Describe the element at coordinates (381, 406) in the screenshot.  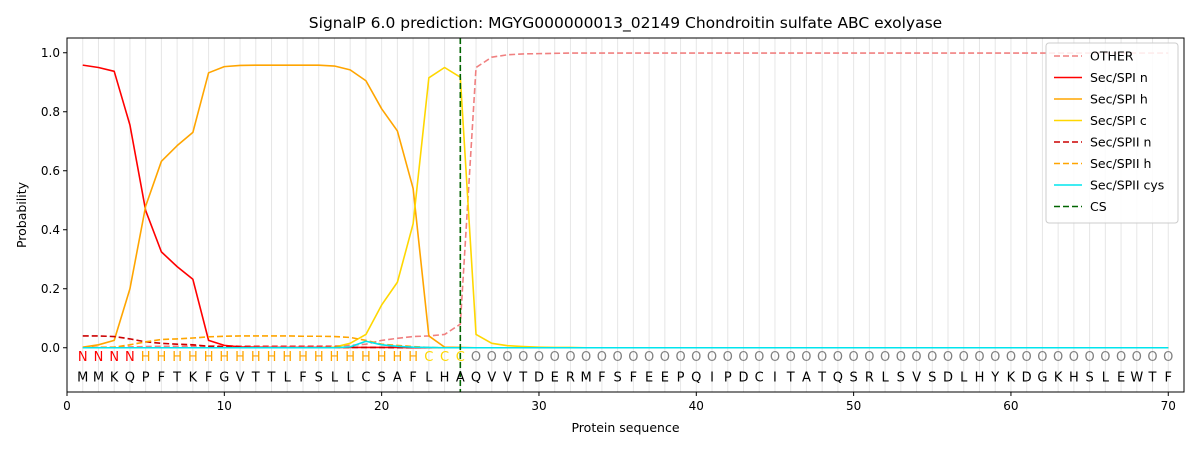
I see `x-tick-label: 20` at that location.